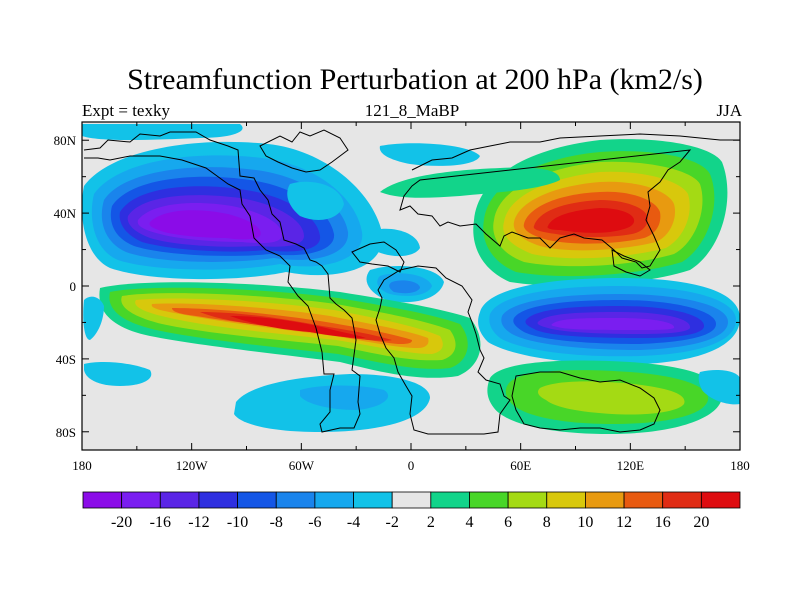 This screenshot has width=800, height=600. What do you see at coordinates (412, 110) in the screenshot?
I see `run-label: 121_8_MaBP` at bounding box center [412, 110].